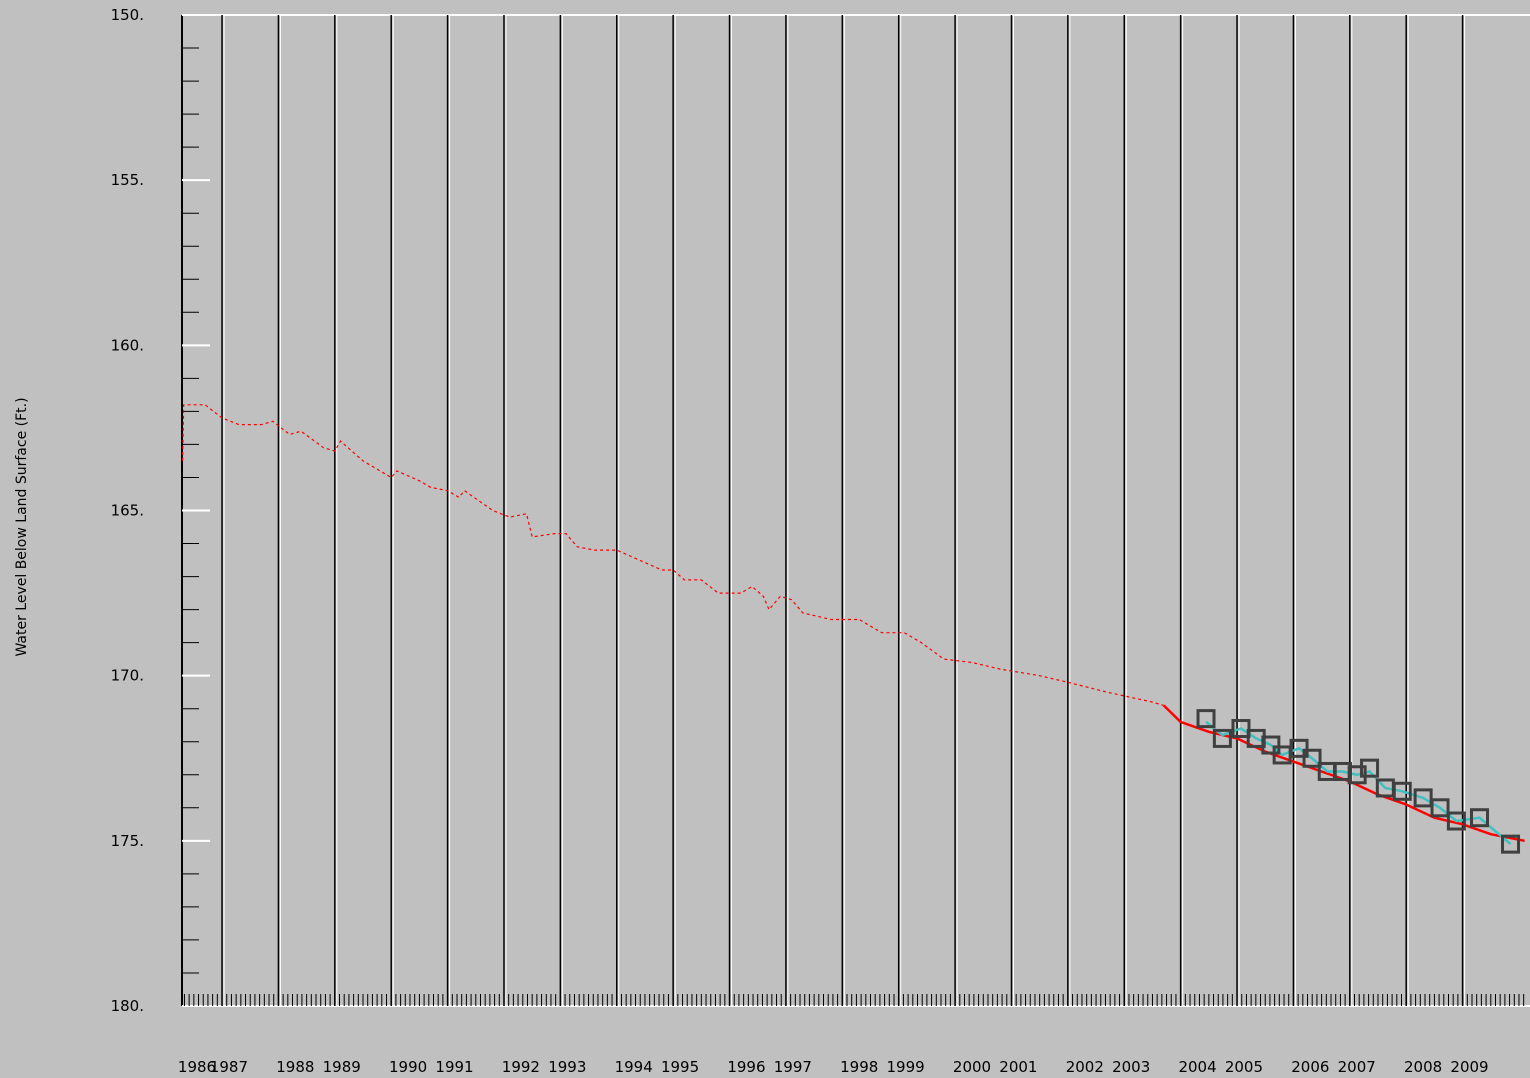  Describe the element at coordinates (634, 1067) in the screenshot. I see `x-tick-label: 1994` at that location.